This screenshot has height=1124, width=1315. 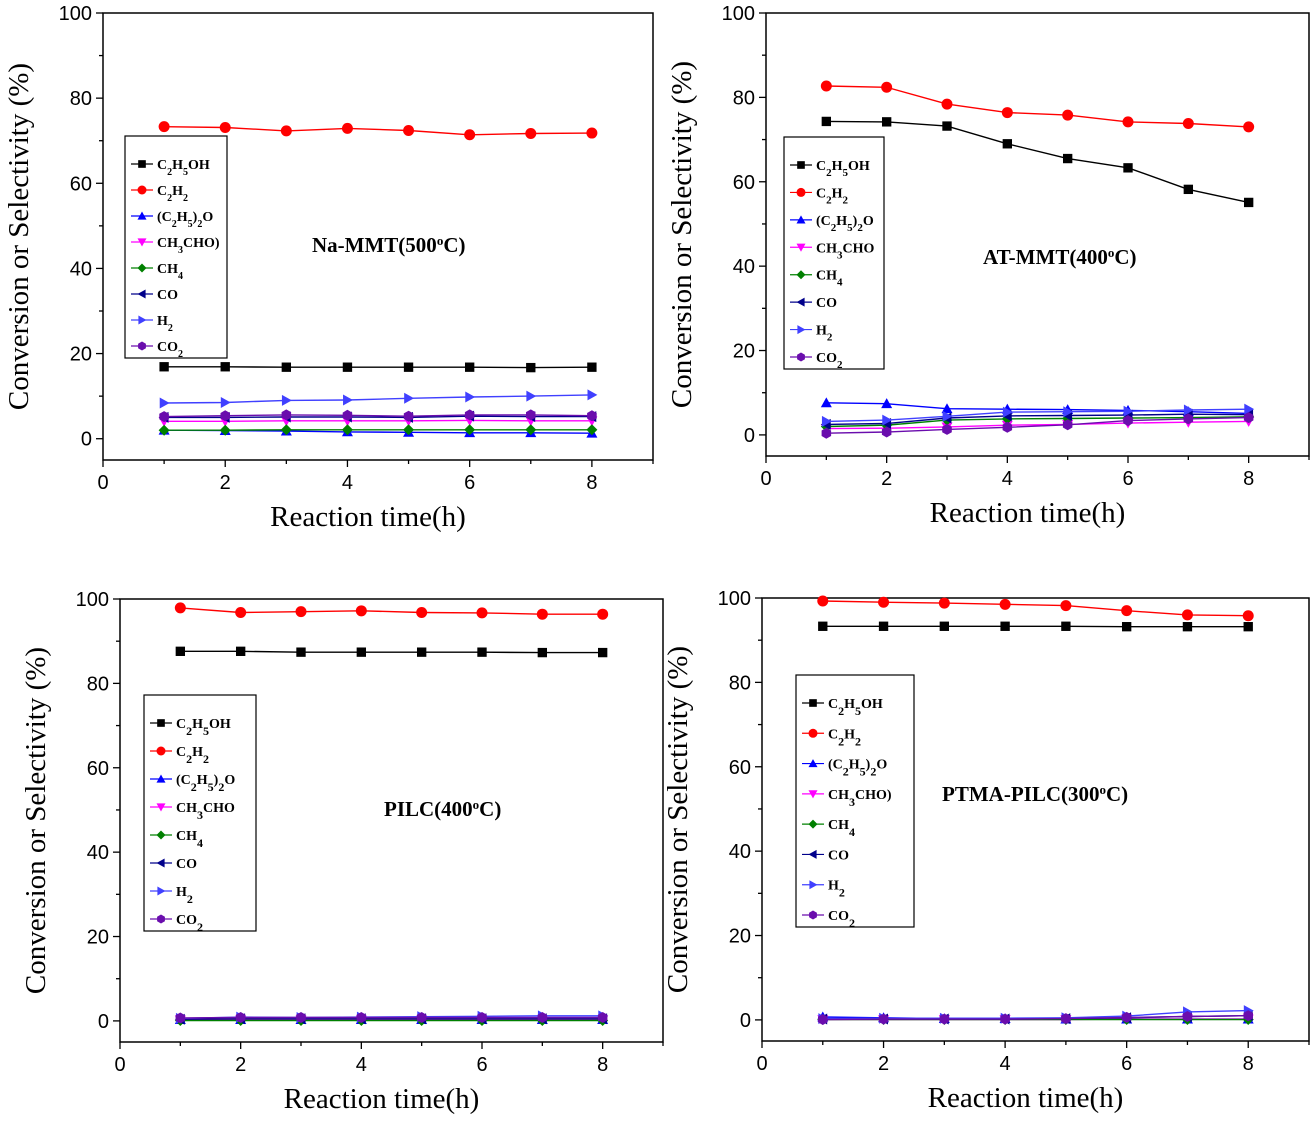 I want to click on x-tick-label: 4, so click(x=361, y=1065).